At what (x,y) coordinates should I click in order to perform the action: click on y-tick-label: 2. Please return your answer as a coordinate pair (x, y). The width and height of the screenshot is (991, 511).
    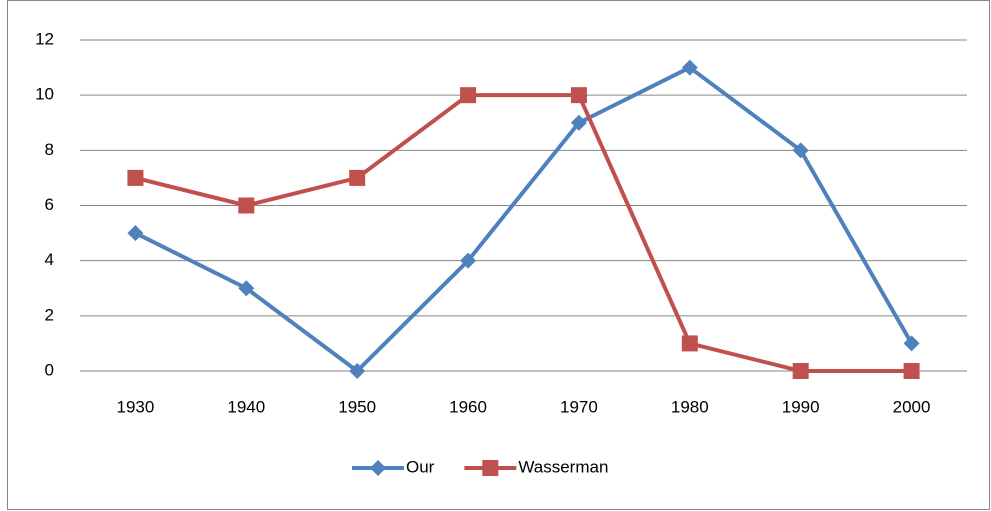
    Looking at the image, I should click on (49, 314).